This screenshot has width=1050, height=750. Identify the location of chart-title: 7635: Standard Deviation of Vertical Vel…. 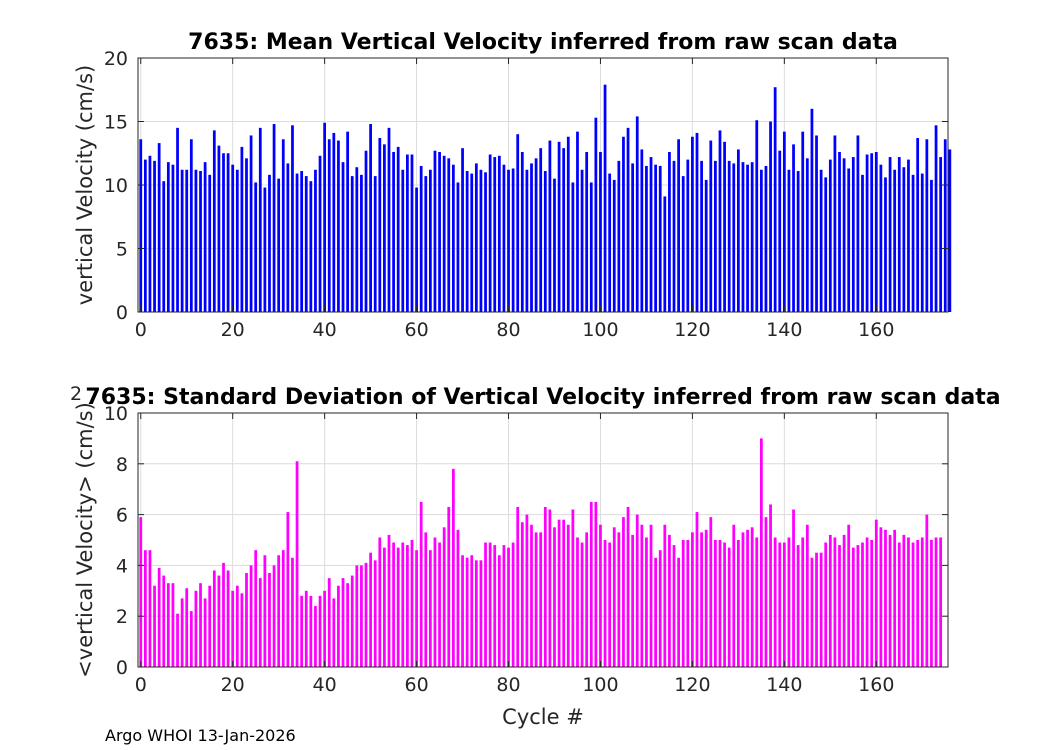
(542, 397).